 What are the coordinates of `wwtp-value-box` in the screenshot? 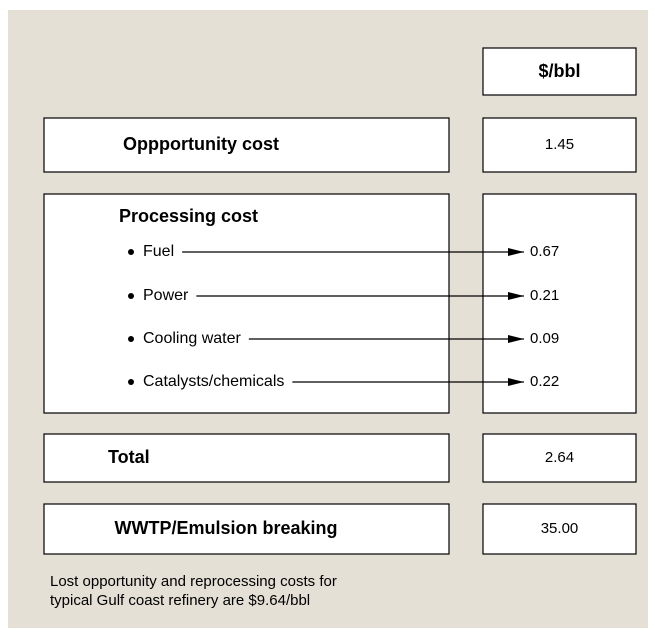 It's located at (559, 529).